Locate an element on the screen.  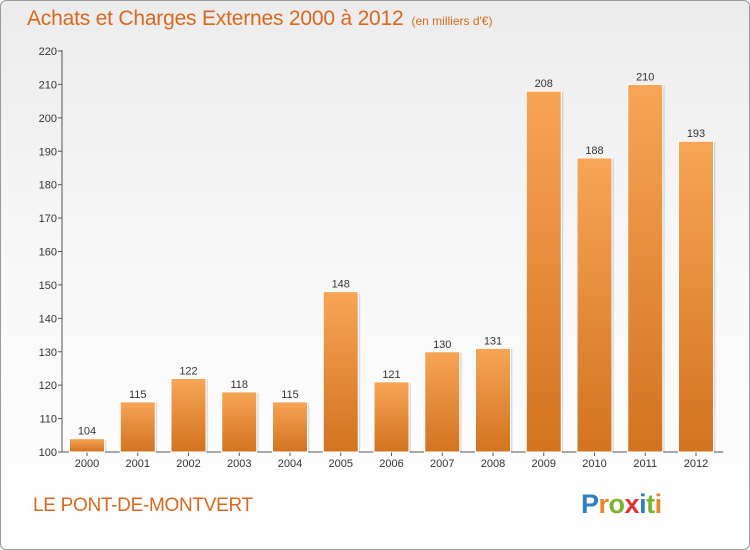
bar-2007 is located at coordinates (442, 402).